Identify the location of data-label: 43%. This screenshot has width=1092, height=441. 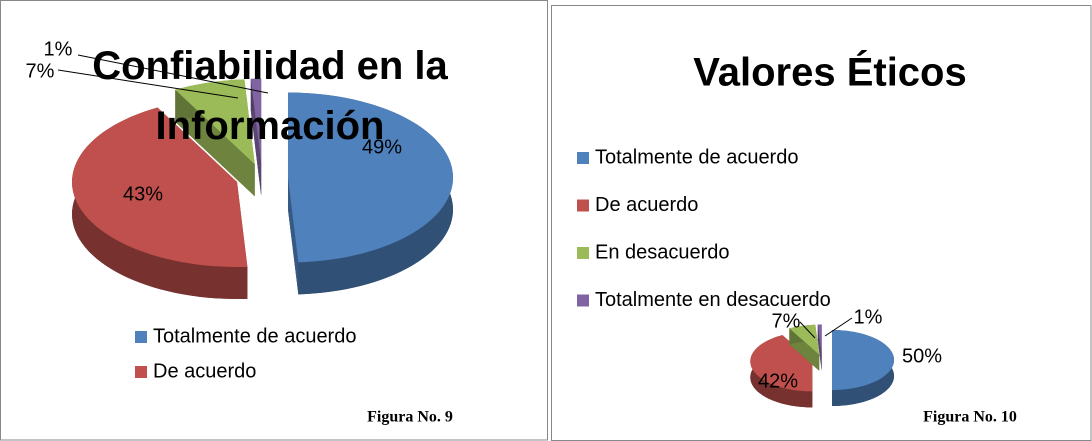
(143, 194).